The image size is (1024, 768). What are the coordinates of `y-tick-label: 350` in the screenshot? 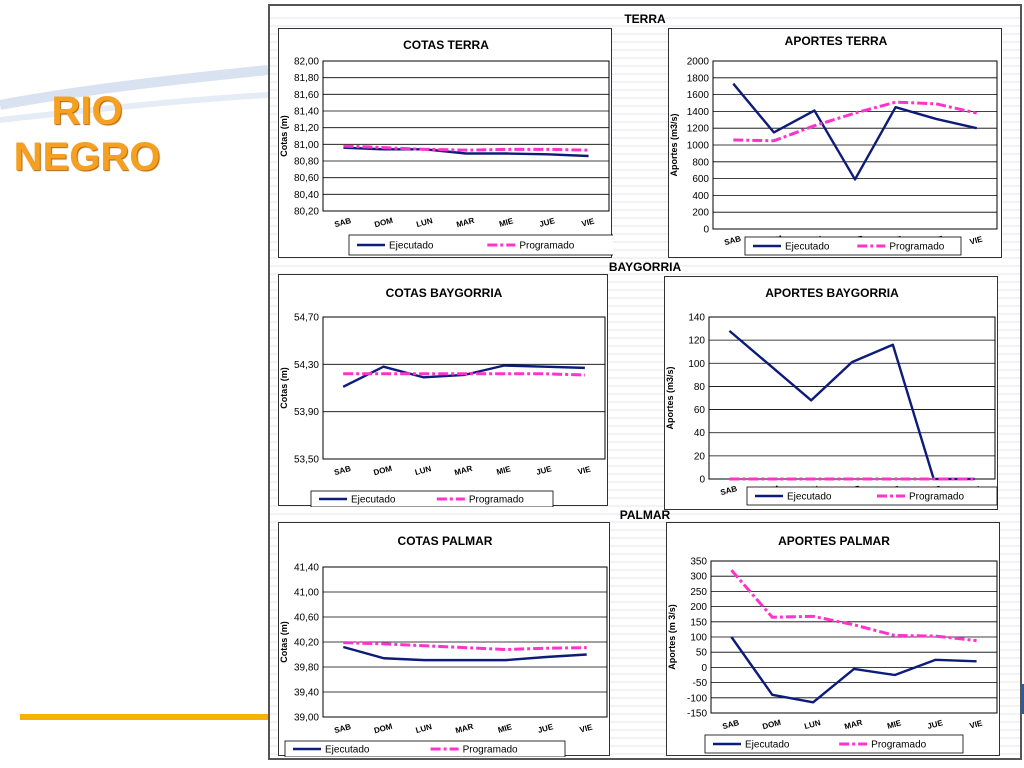 It's located at (698, 562).